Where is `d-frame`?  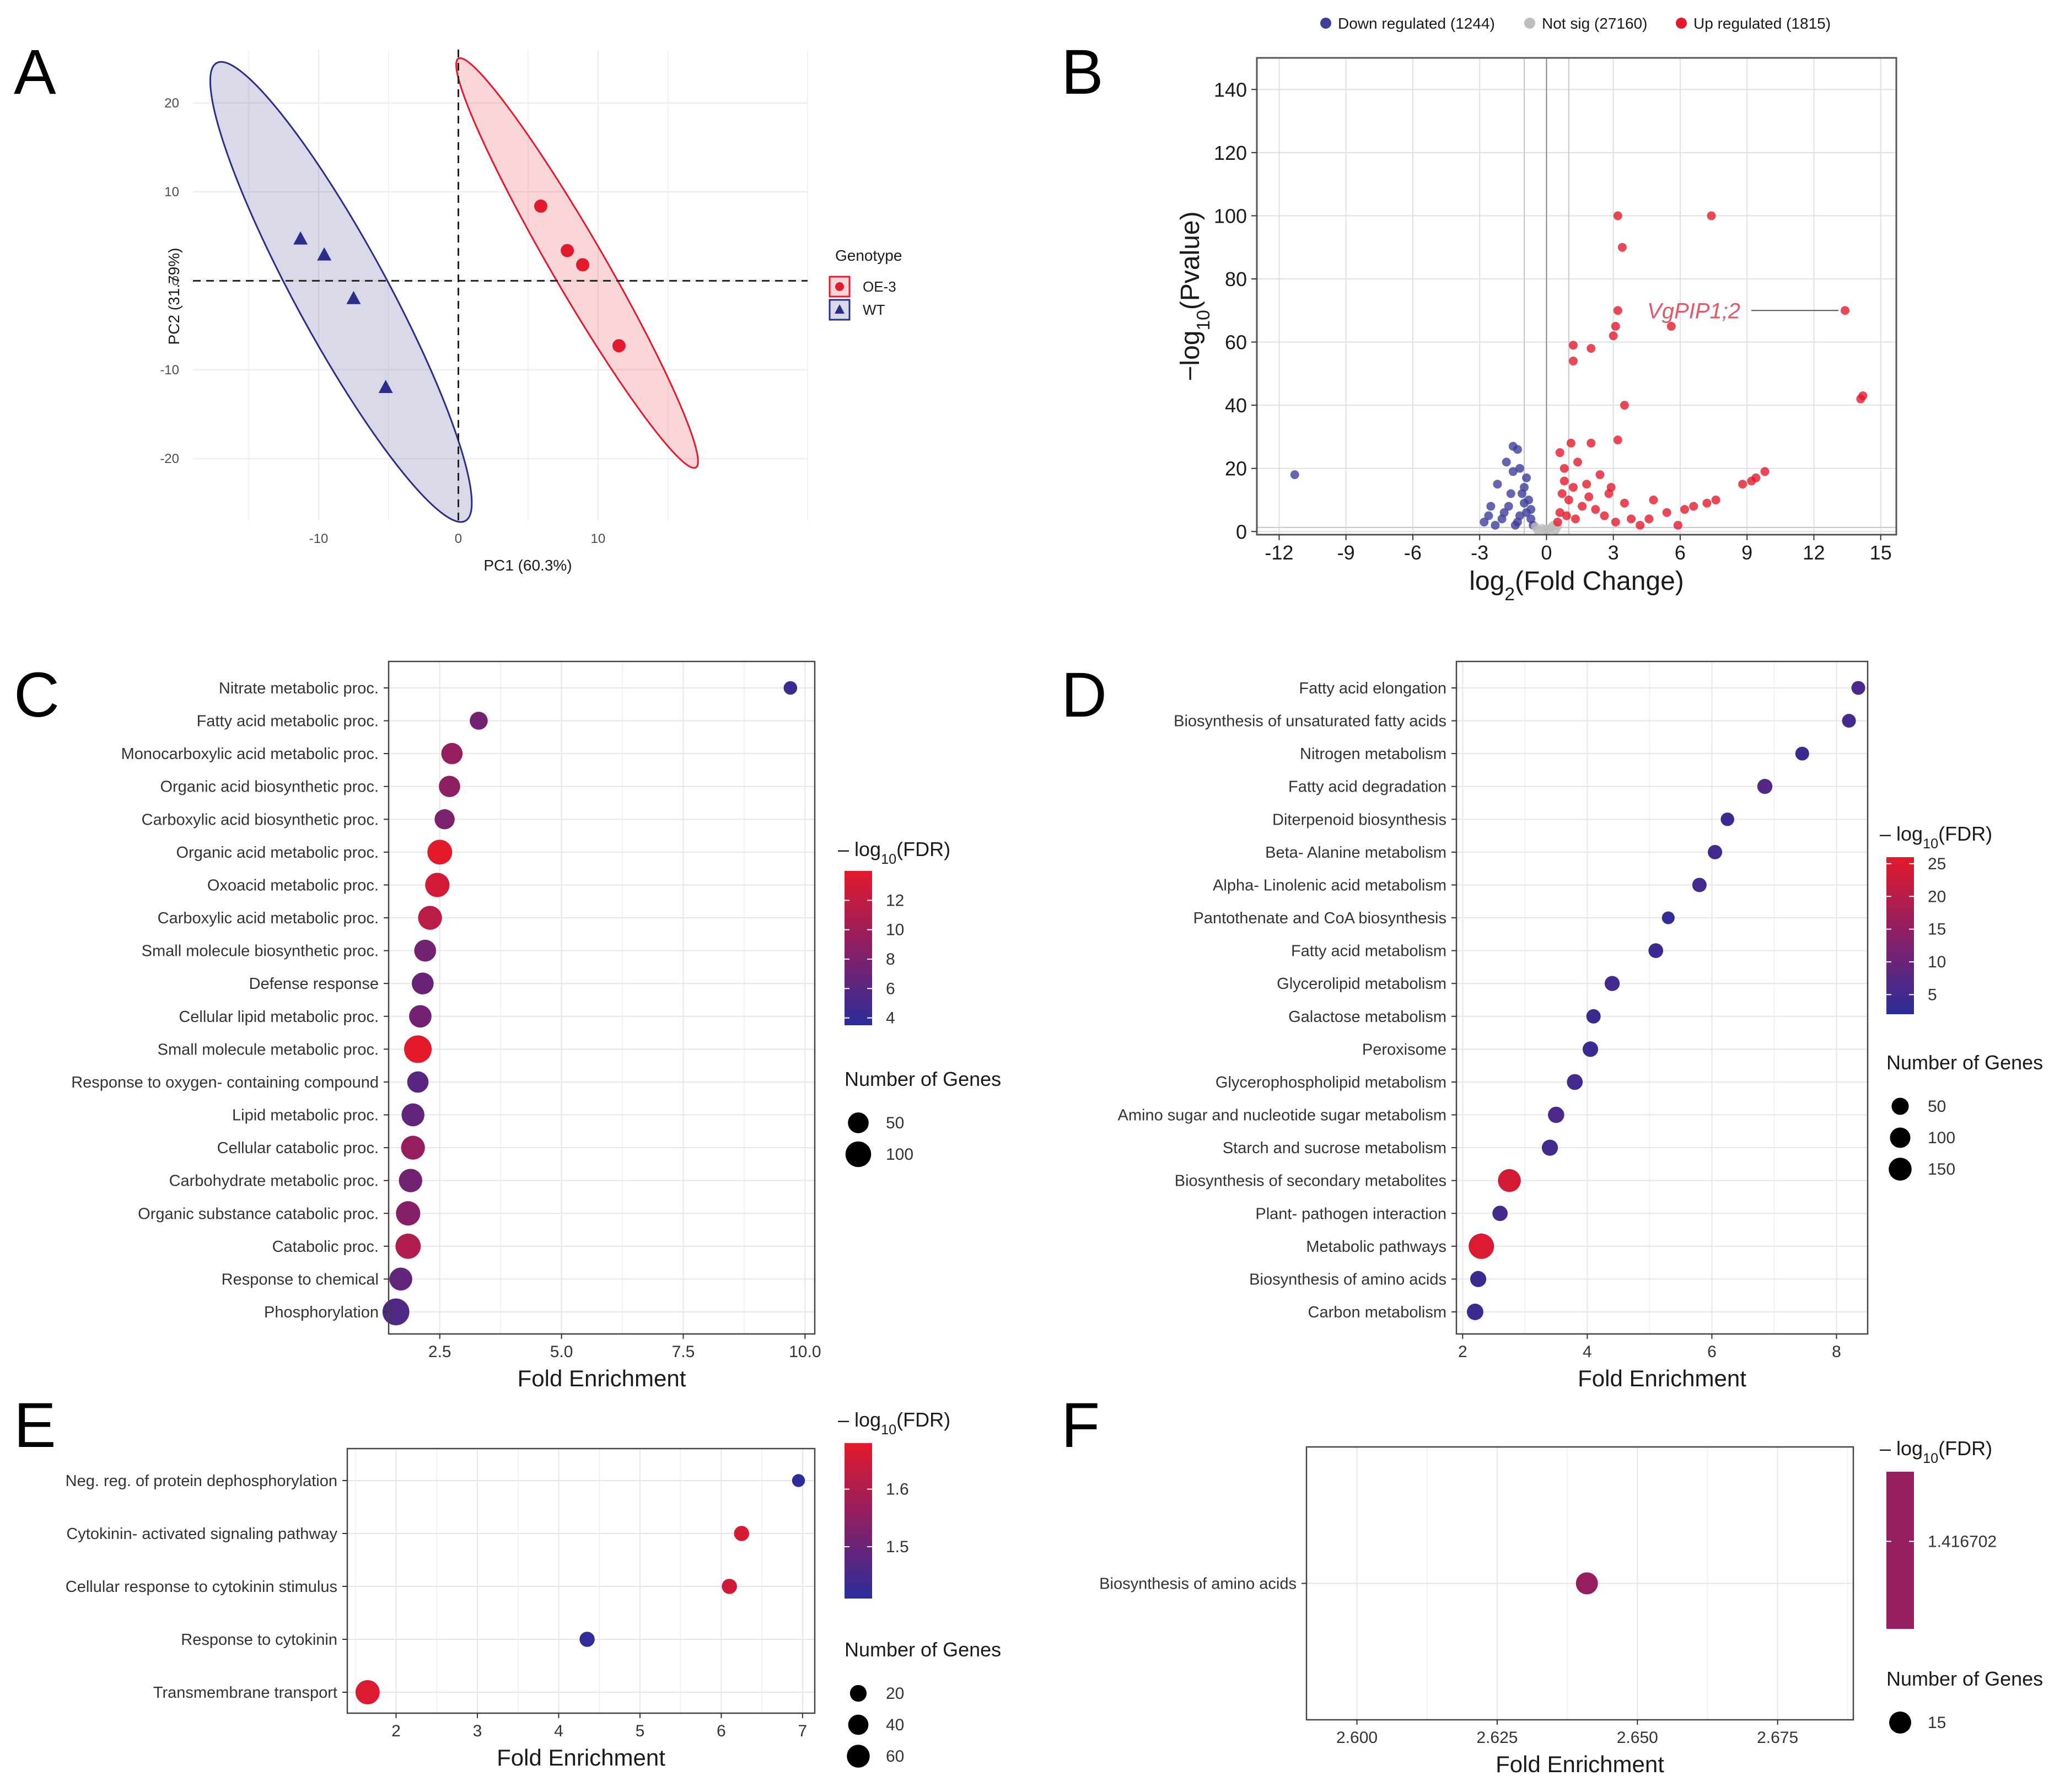 d-frame is located at coordinates (1662, 997).